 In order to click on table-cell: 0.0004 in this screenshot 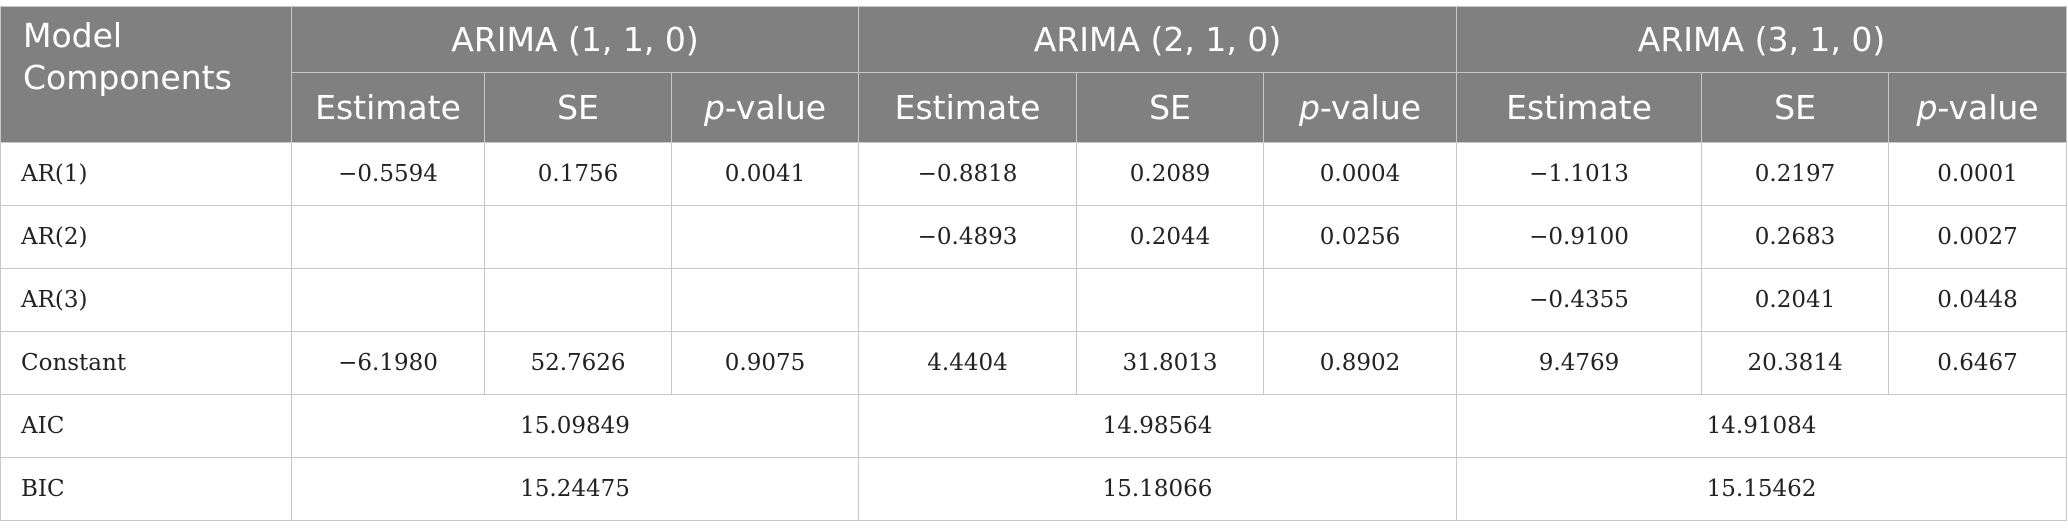, I will do `click(1360, 174)`.